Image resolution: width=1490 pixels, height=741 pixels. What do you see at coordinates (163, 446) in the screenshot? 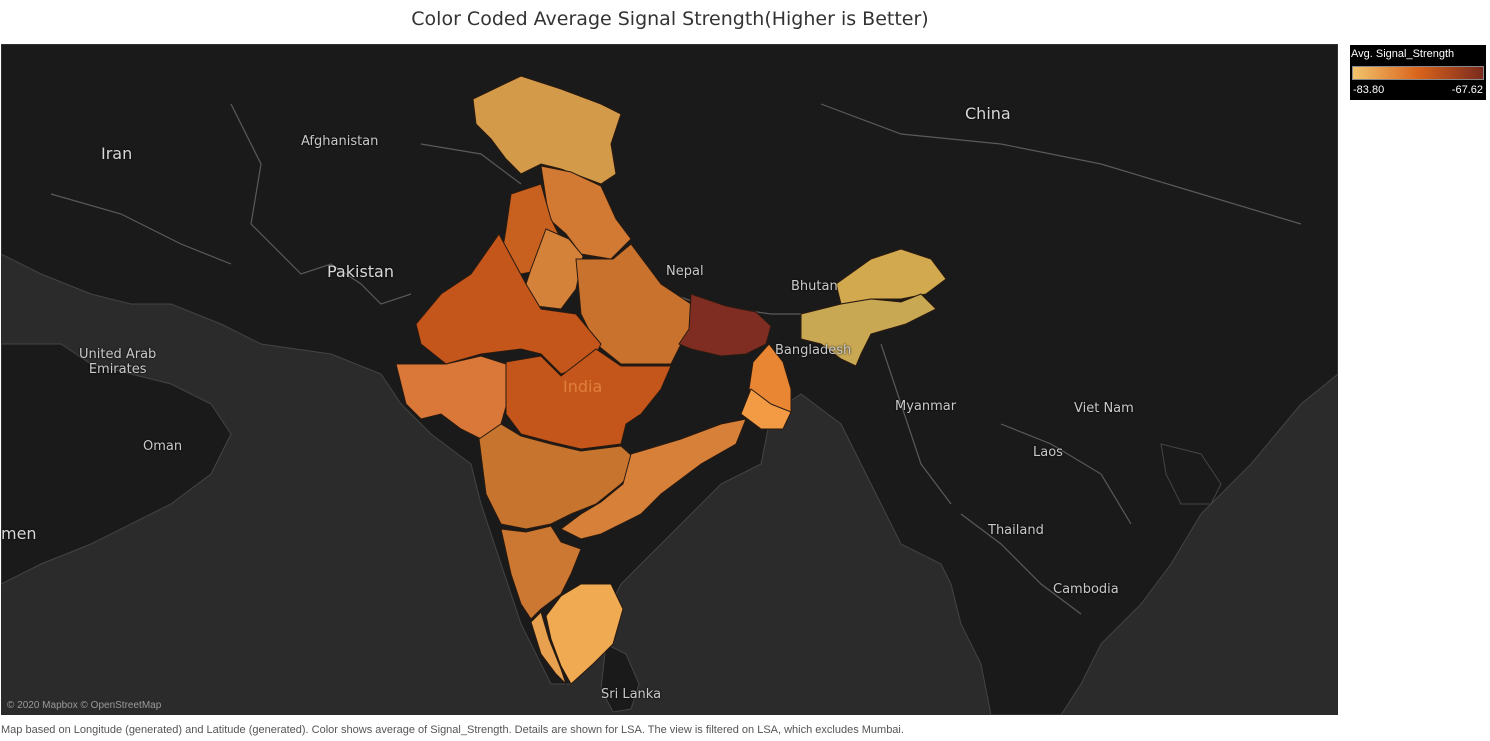
I see `label-oman: Oman` at bounding box center [163, 446].